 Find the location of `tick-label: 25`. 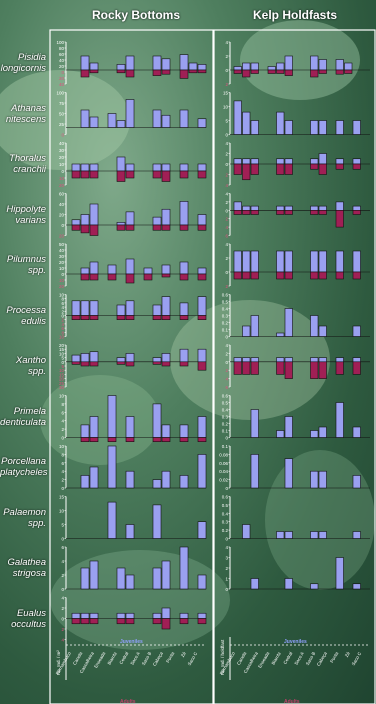

tick-label: 25 is located at coordinates (62, 383).